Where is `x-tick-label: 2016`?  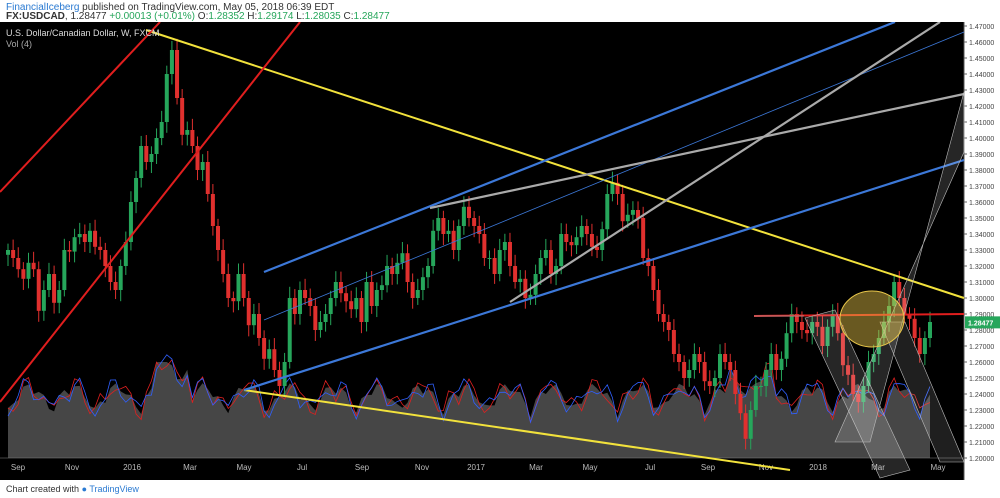
x-tick-label: 2016 is located at coordinates (132, 467).